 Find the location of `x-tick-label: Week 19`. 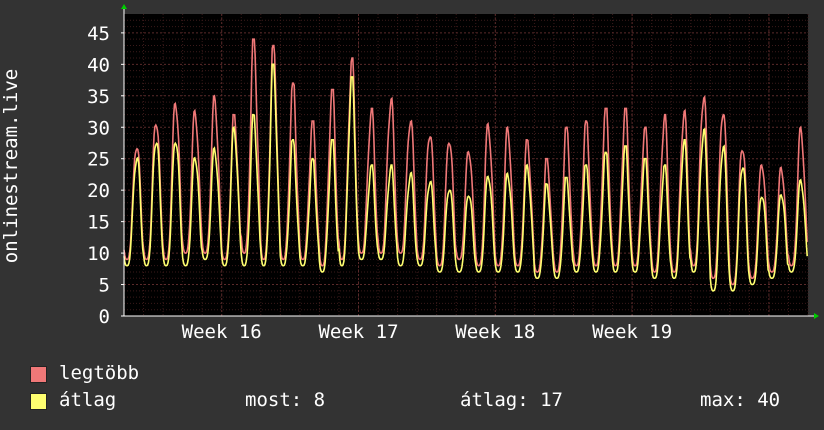

x-tick-label: Week 19 is located at coordinates (632, 332).